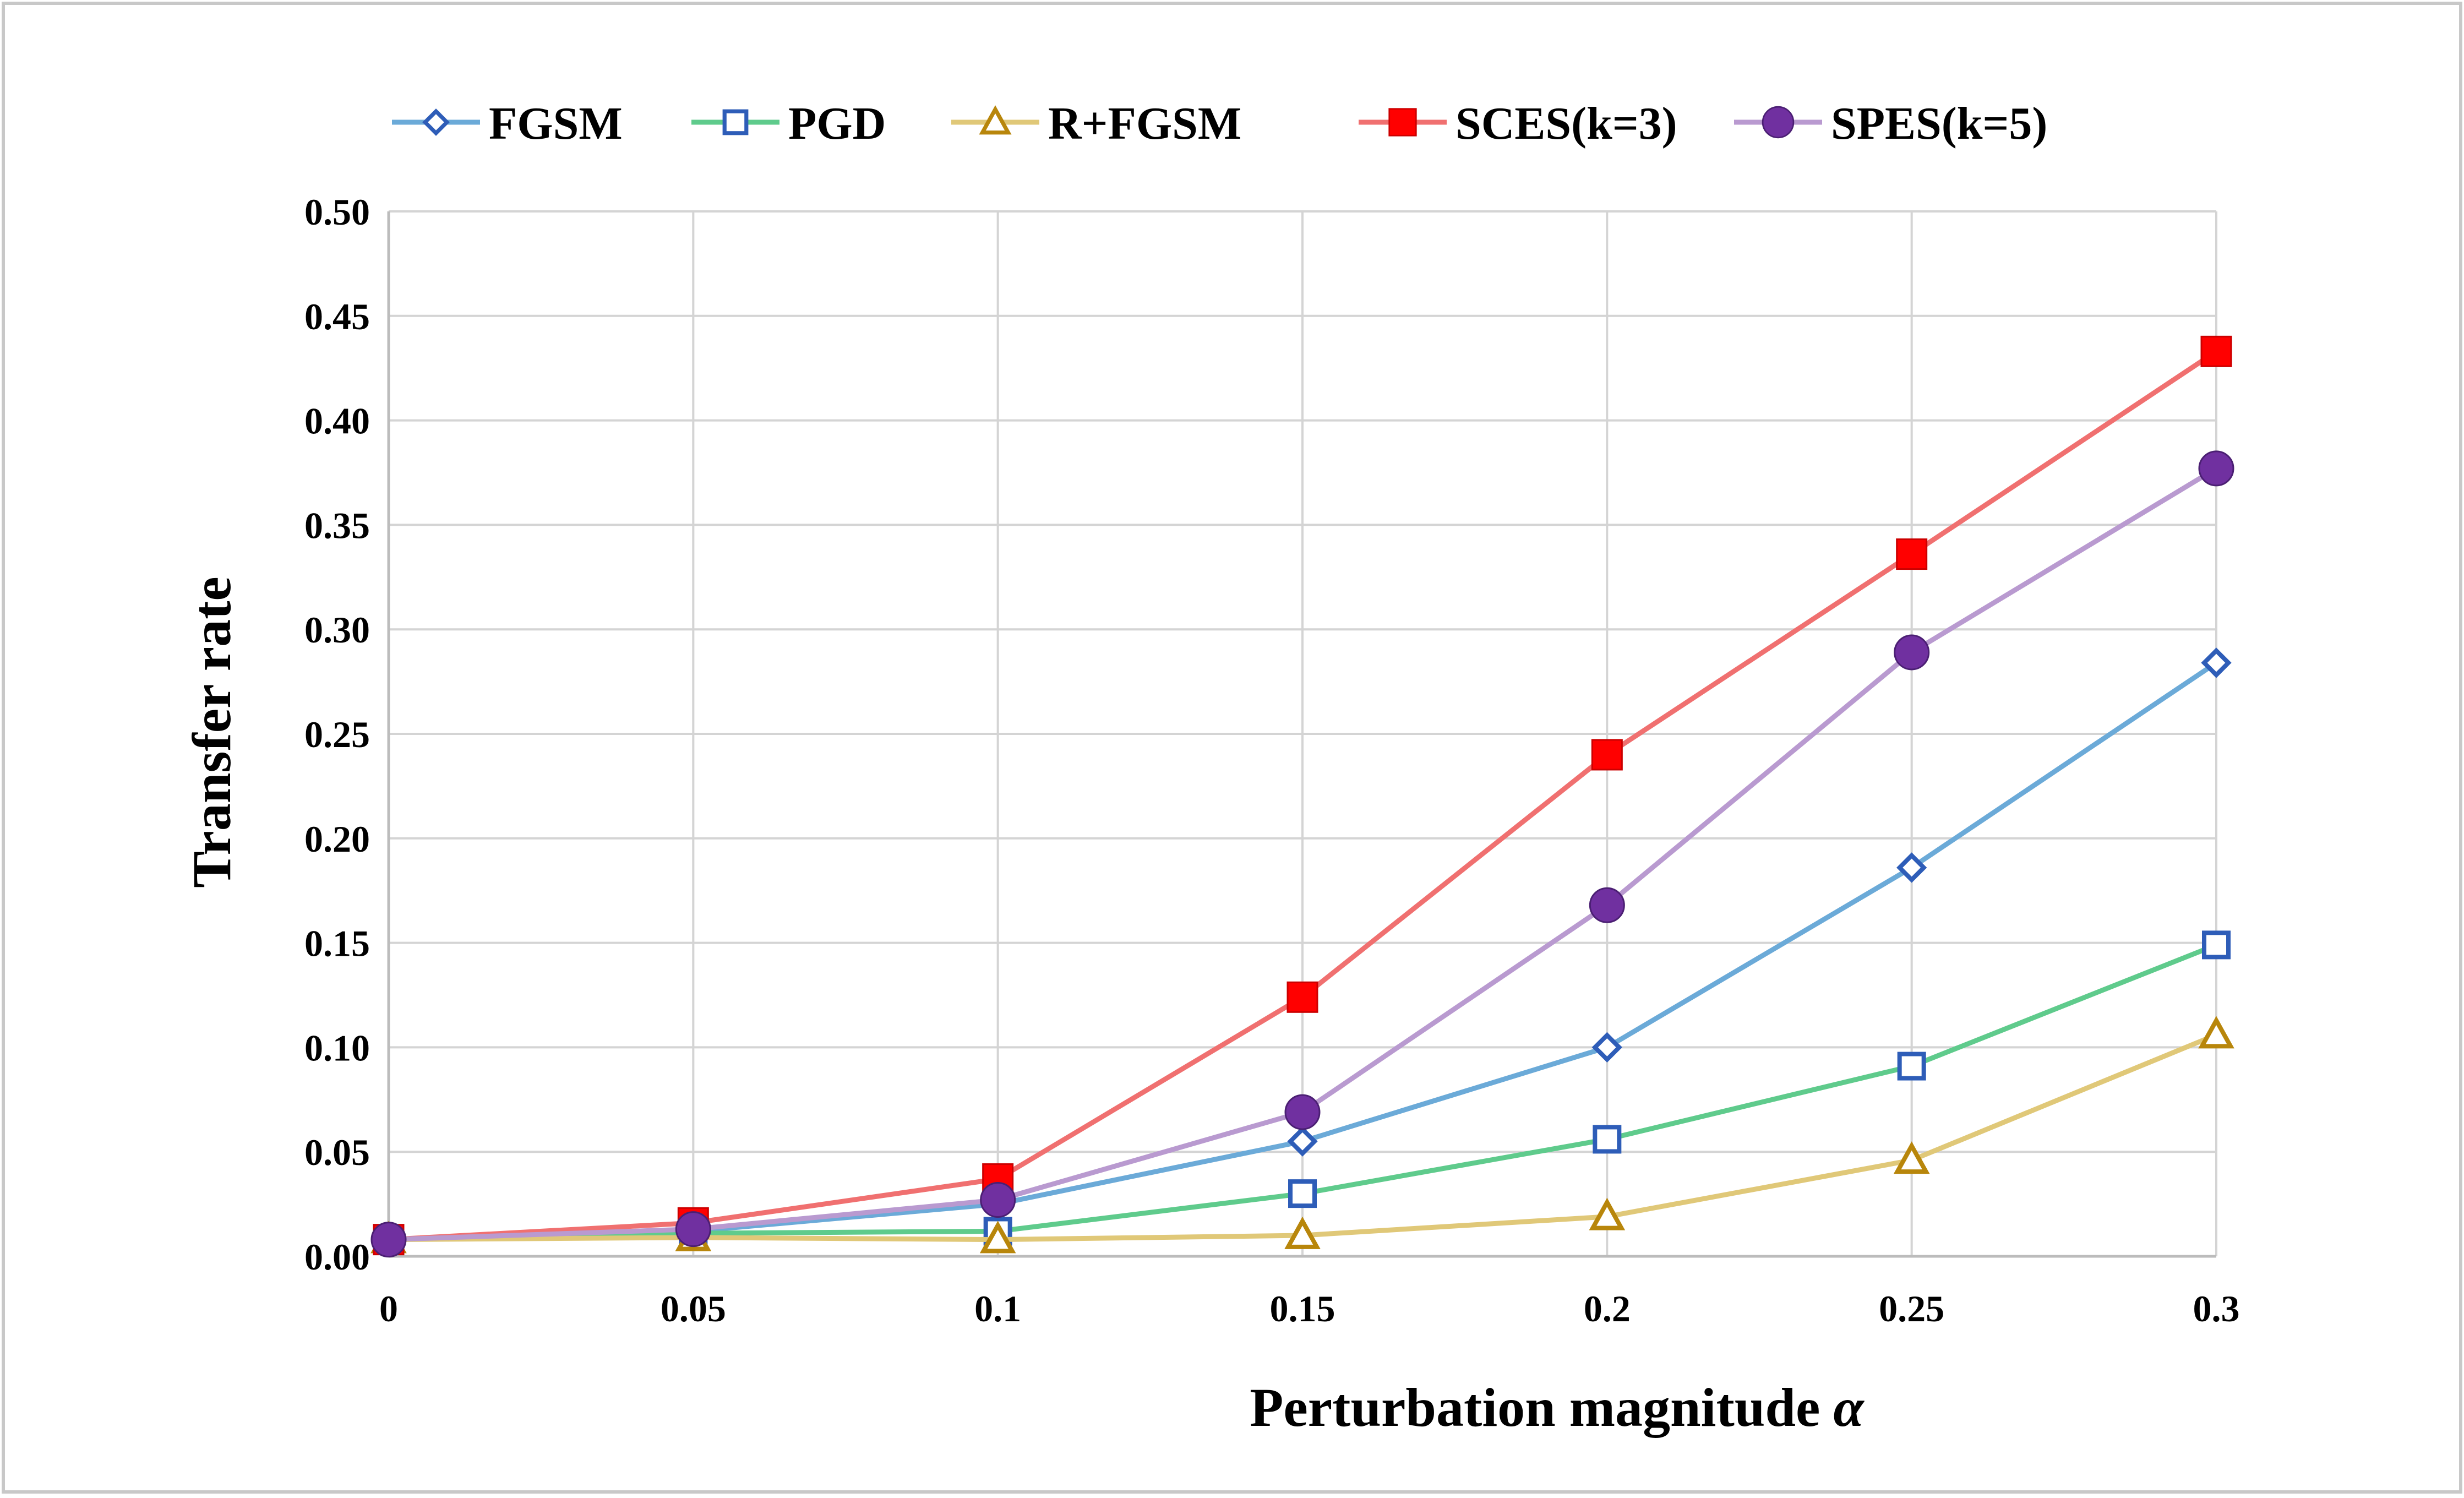 The width and height of the screenshot is (2464, 1498). I want to click on legend-label: FGSM, so click(556, 124).